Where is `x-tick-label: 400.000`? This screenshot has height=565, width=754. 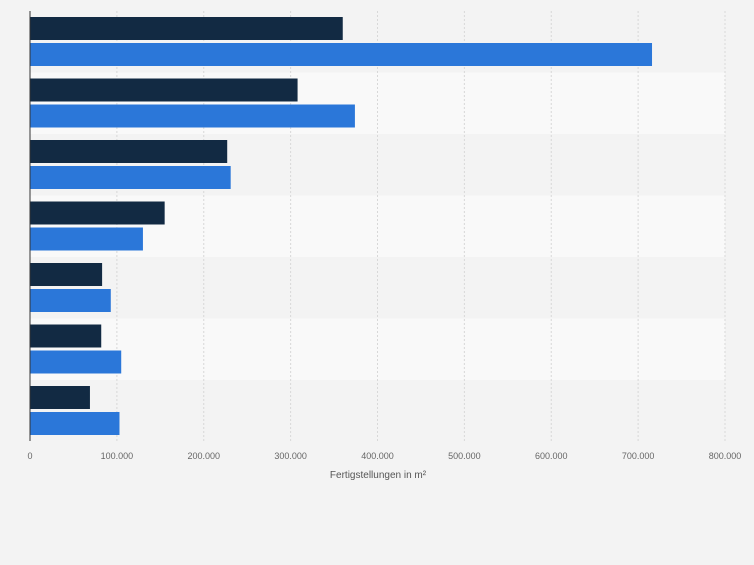 x-tick-label: 400.000 is located at coordinates (377, 456).